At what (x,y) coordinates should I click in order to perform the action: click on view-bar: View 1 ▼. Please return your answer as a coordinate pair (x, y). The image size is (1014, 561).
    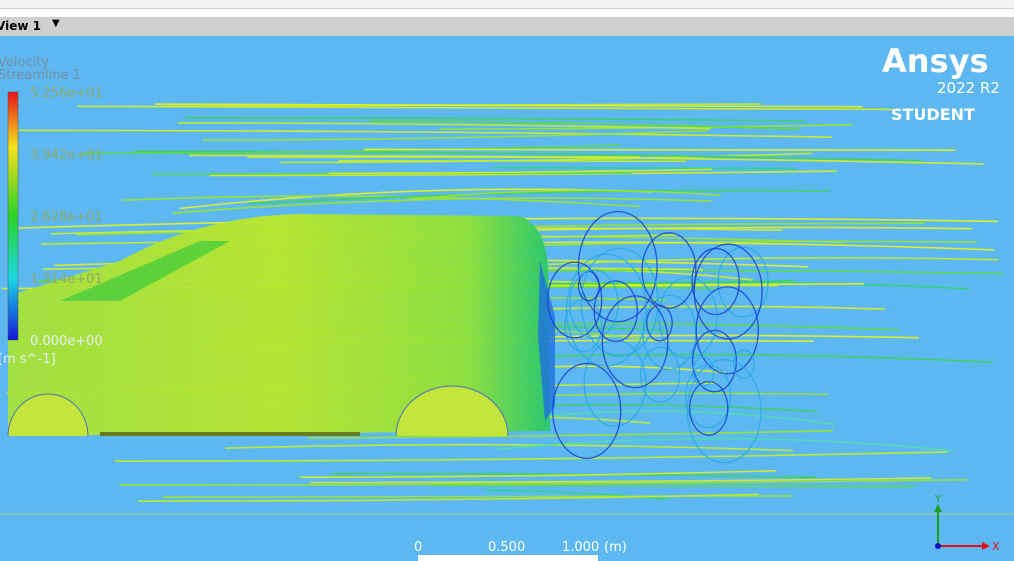
    Looking at the image, I should click on (507, 26).